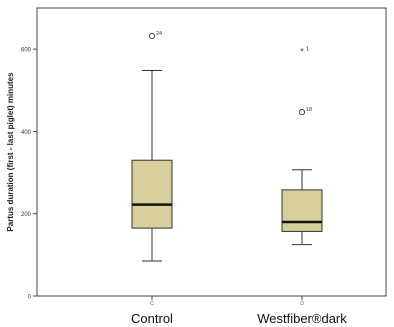 This screenshot has width=394, height=327. What do you see at coordinates (26, 51) in the screenshot?
I see `y-tick-label: 600` at bounding box center [26, 51].